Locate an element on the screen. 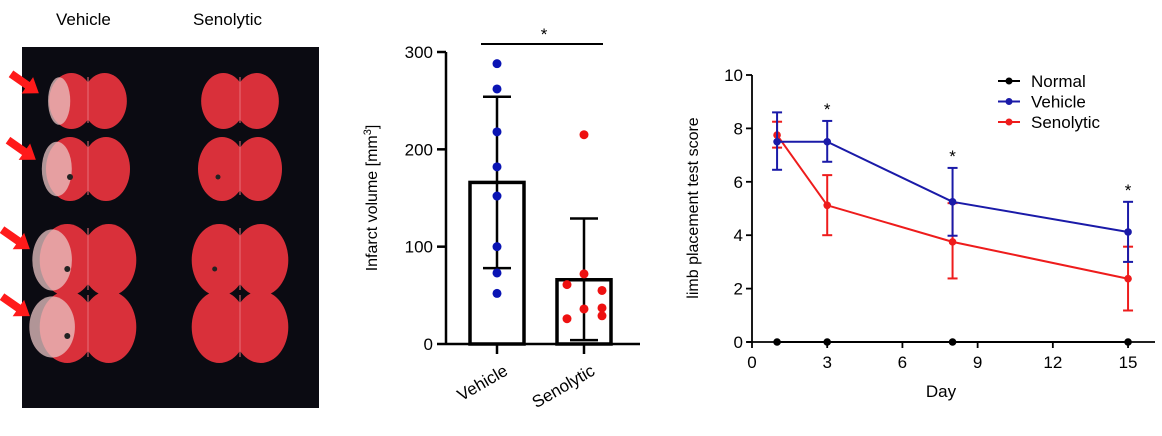  bar-y-tick-label: 300 is located at coordinates (419, 52).